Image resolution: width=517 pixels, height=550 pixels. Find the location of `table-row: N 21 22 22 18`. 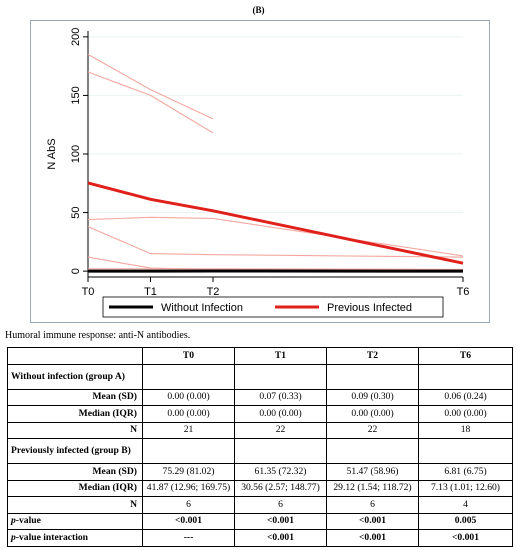

table-row: N 21 22 22 18 is located at coordinates (260, 430).